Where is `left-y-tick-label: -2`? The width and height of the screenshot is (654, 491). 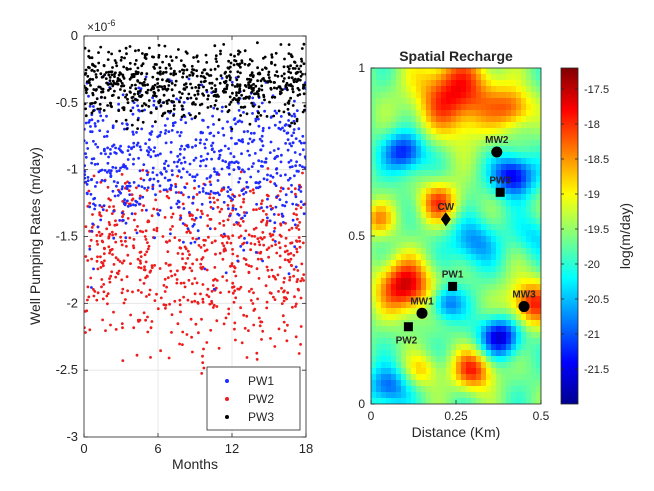
left-y-tick-label: -2 is located at coordinates (72, 302).